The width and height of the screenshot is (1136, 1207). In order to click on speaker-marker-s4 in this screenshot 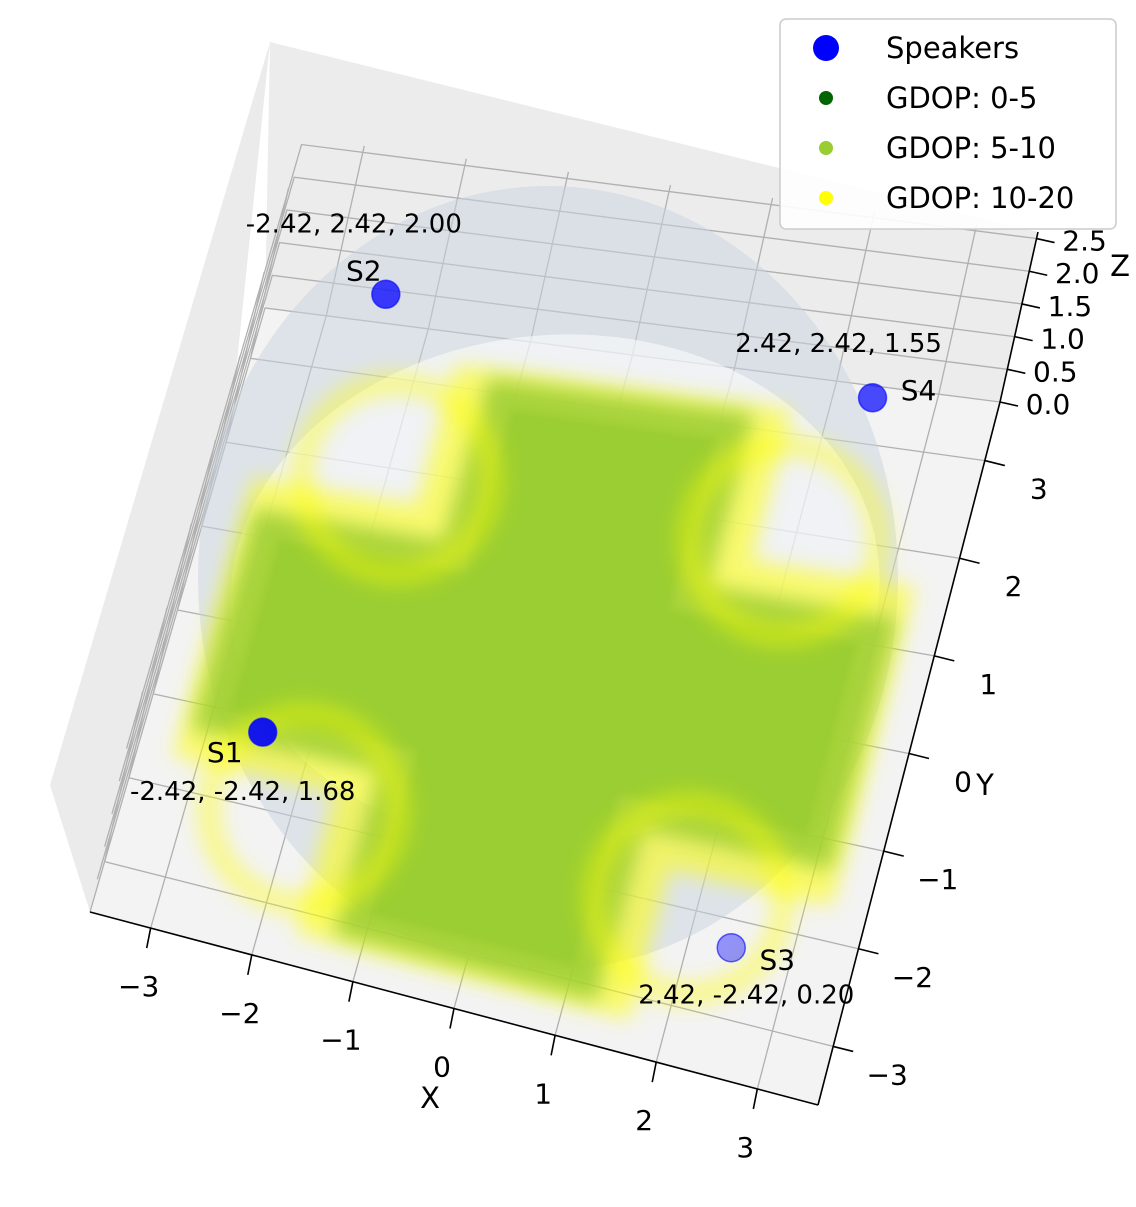, I will do `click(872, 398)`.